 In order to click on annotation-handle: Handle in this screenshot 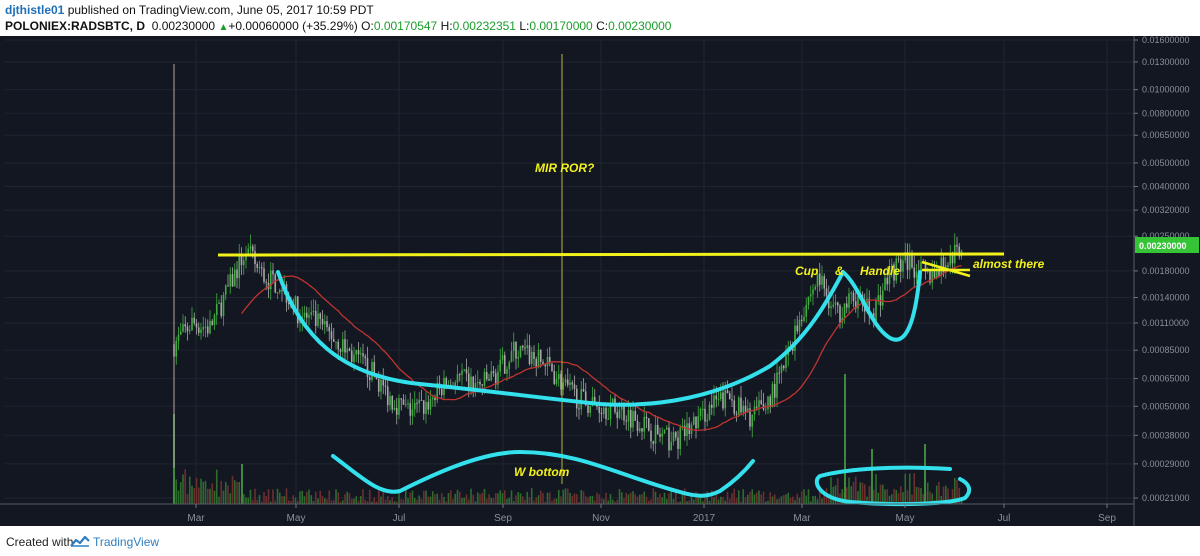, I will do `click(880, 271)`.